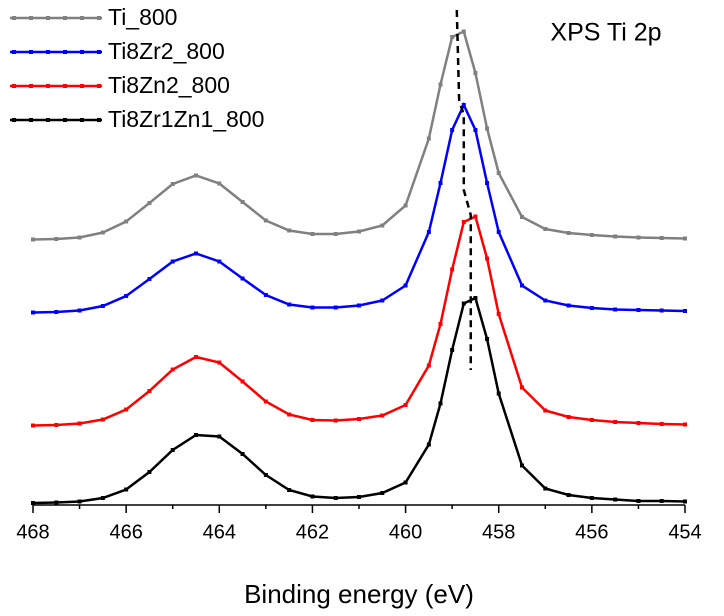  Describe the element at coordinates (498, 532) in the screenshot. I see `x-tick-label: 458` at that location.